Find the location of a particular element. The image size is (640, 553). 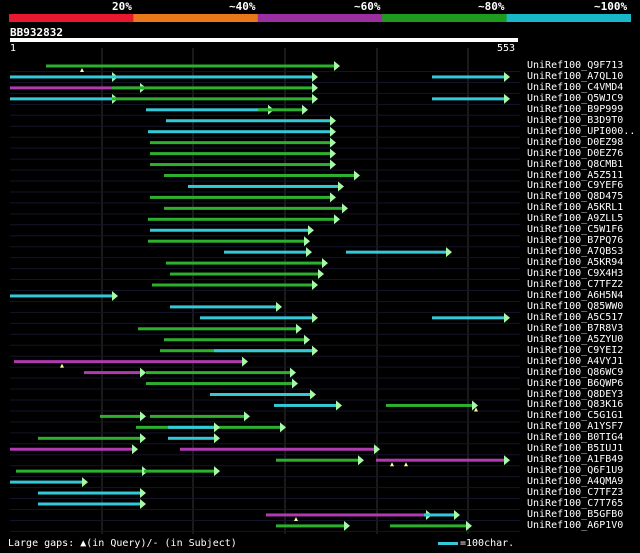

hit-label: UniRef100_A5C517 is located at coordinates (575, 317).